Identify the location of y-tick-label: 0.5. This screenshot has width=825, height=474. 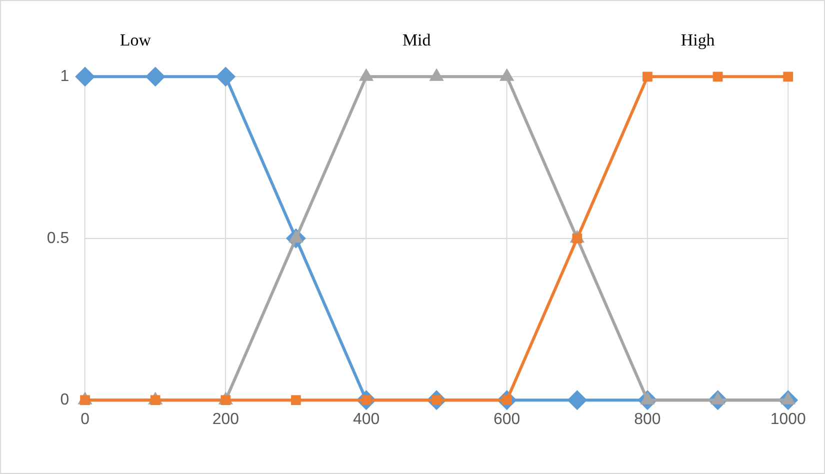
(58, 238).